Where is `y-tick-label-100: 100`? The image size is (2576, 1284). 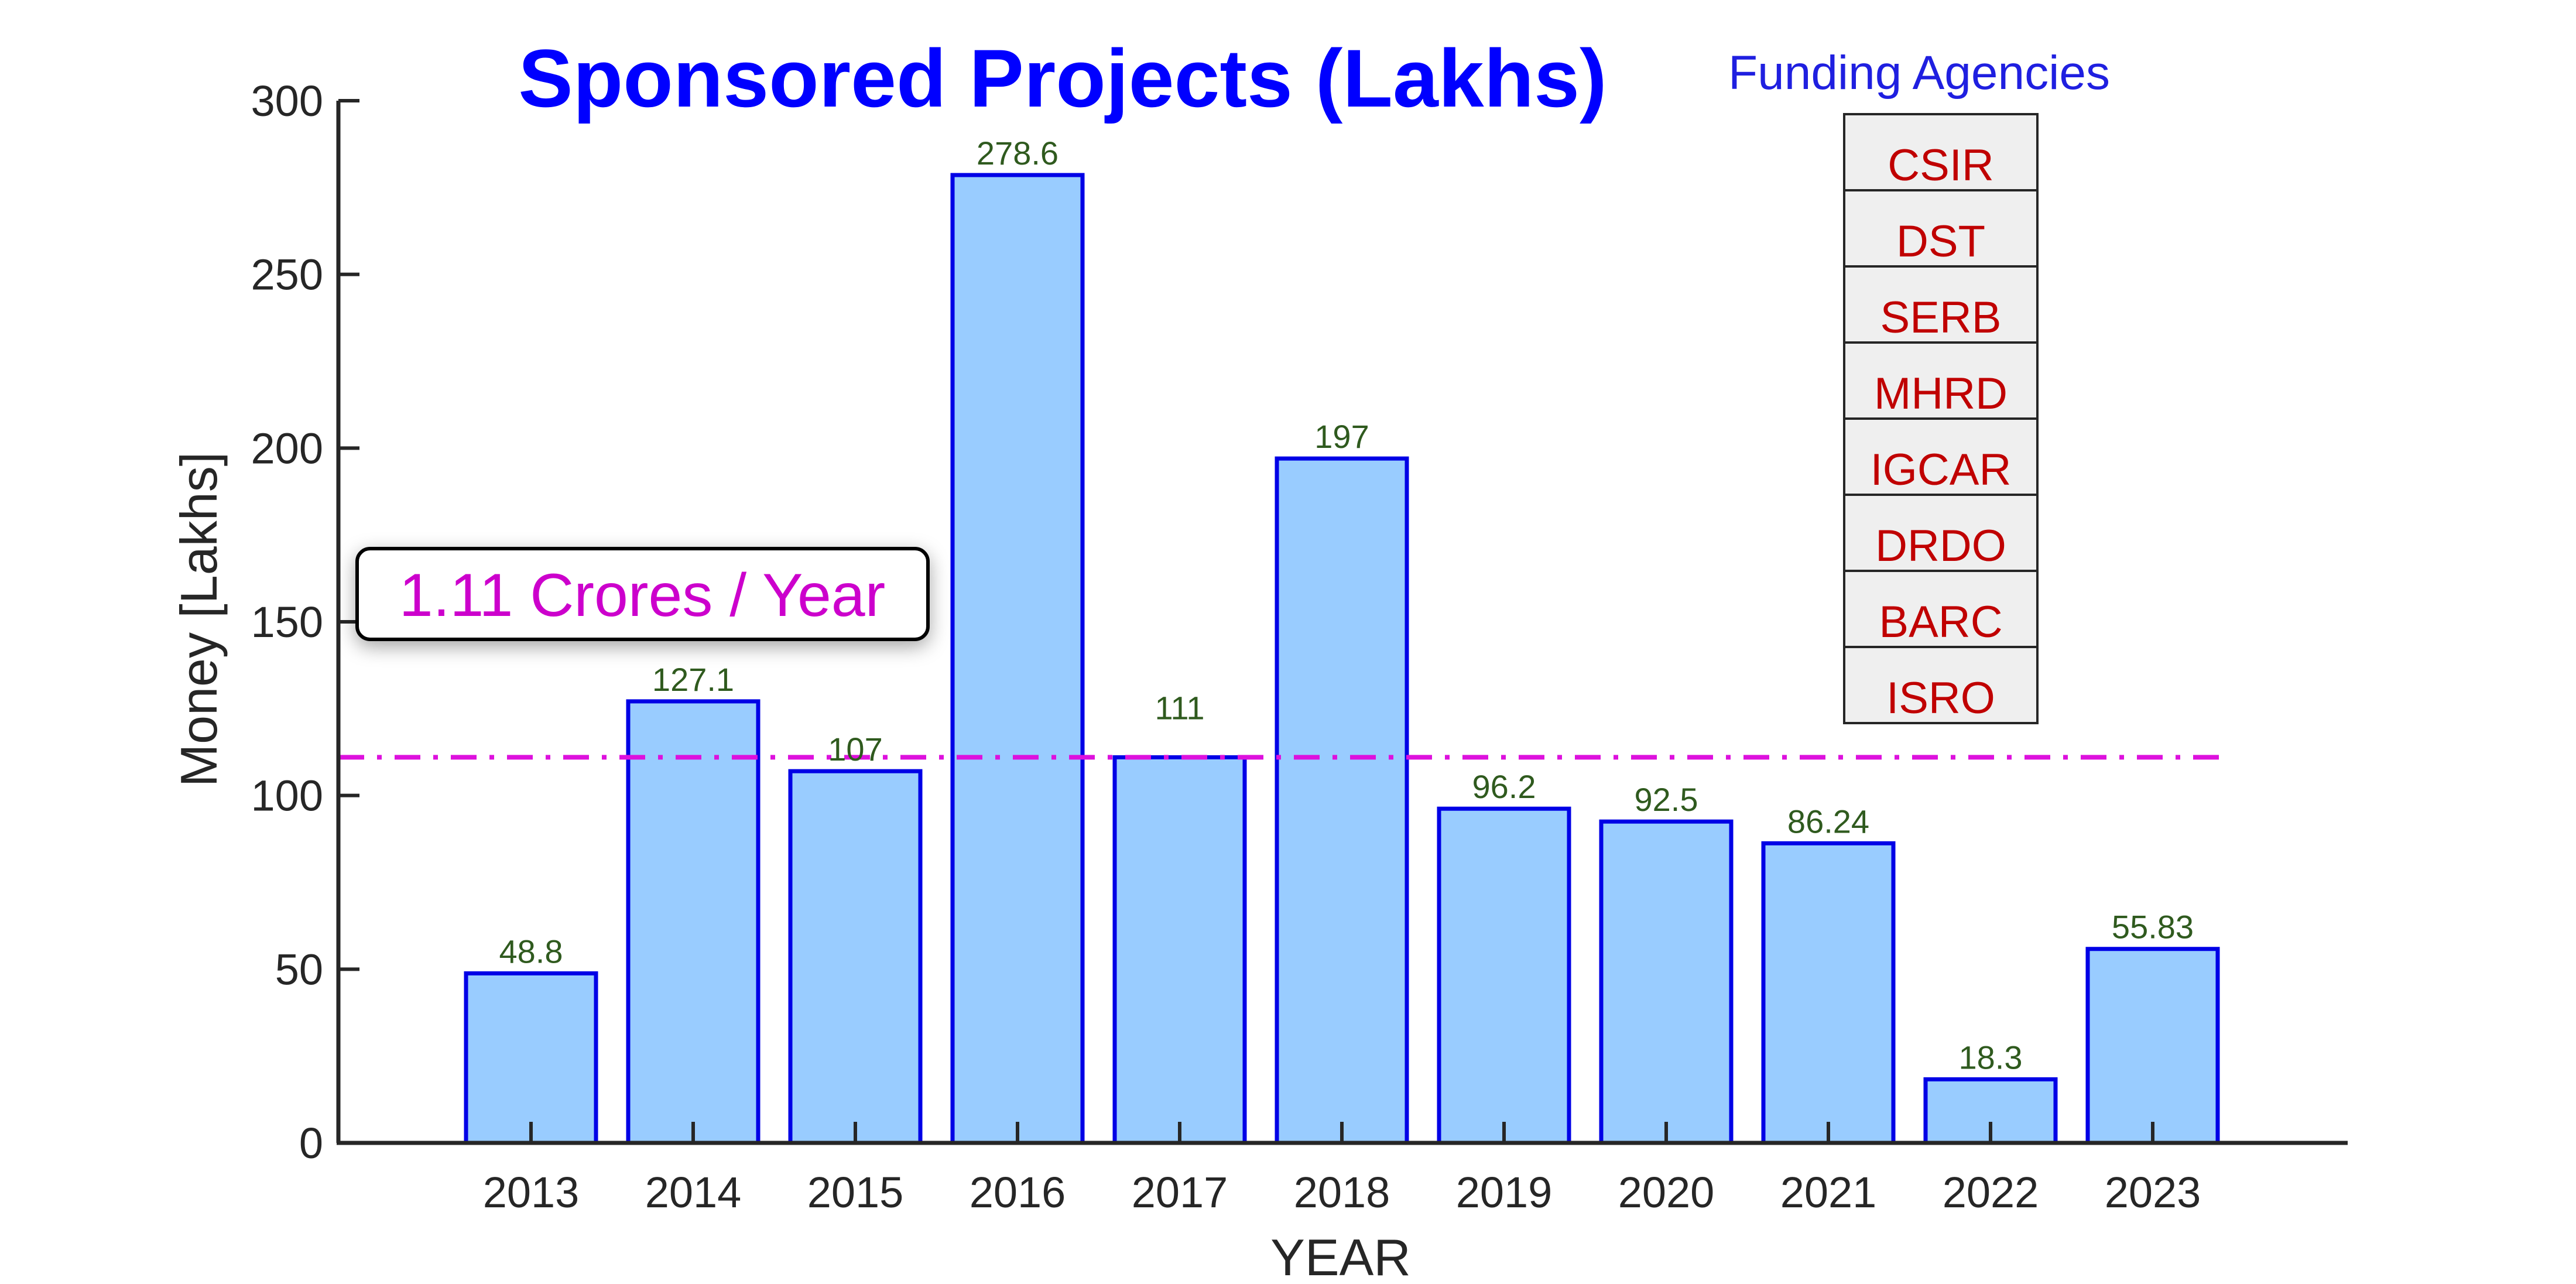
y-tick-label-100: 100 is located at coordinates (287, 796).